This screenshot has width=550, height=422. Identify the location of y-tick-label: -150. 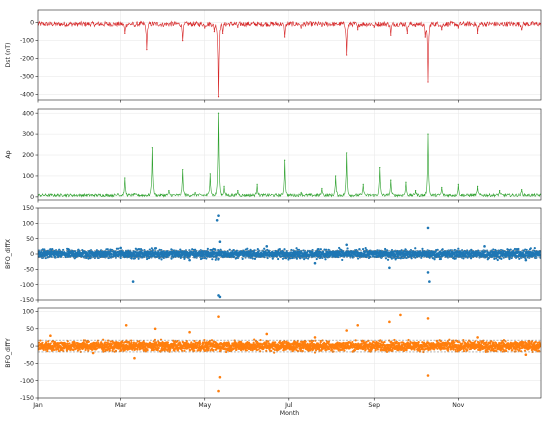
(27, 300).